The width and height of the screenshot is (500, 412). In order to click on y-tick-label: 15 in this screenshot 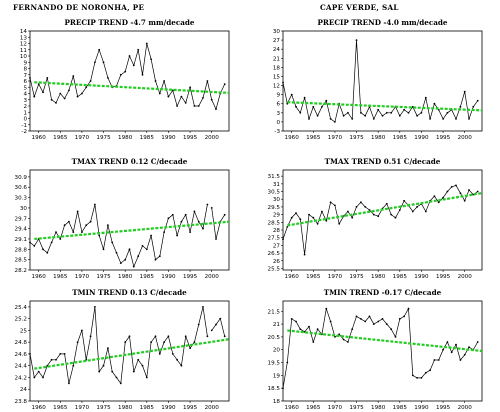, I will do `click(277, 77)`.